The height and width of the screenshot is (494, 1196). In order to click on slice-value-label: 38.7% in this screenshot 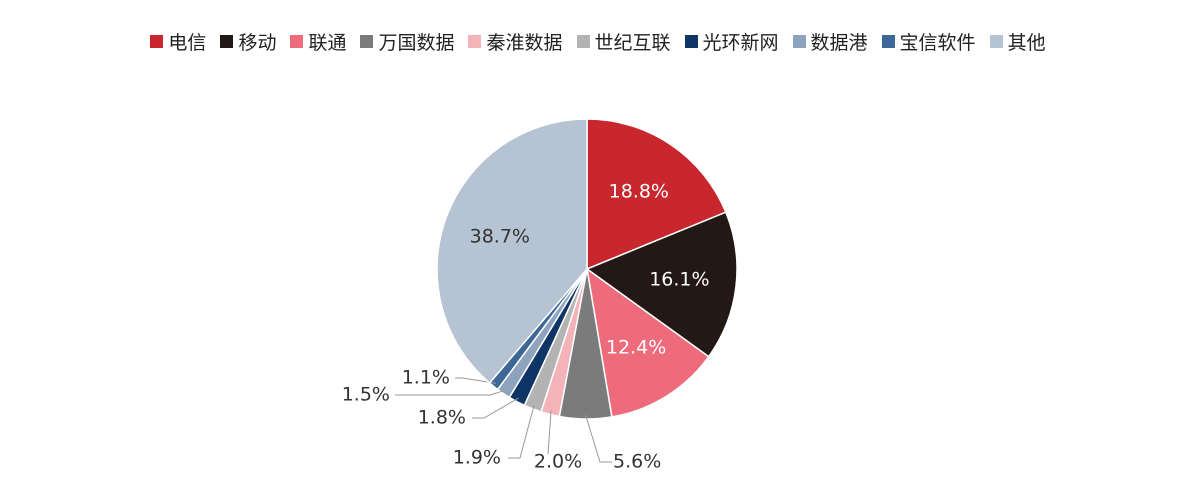, I will do `click(500, 236)`.